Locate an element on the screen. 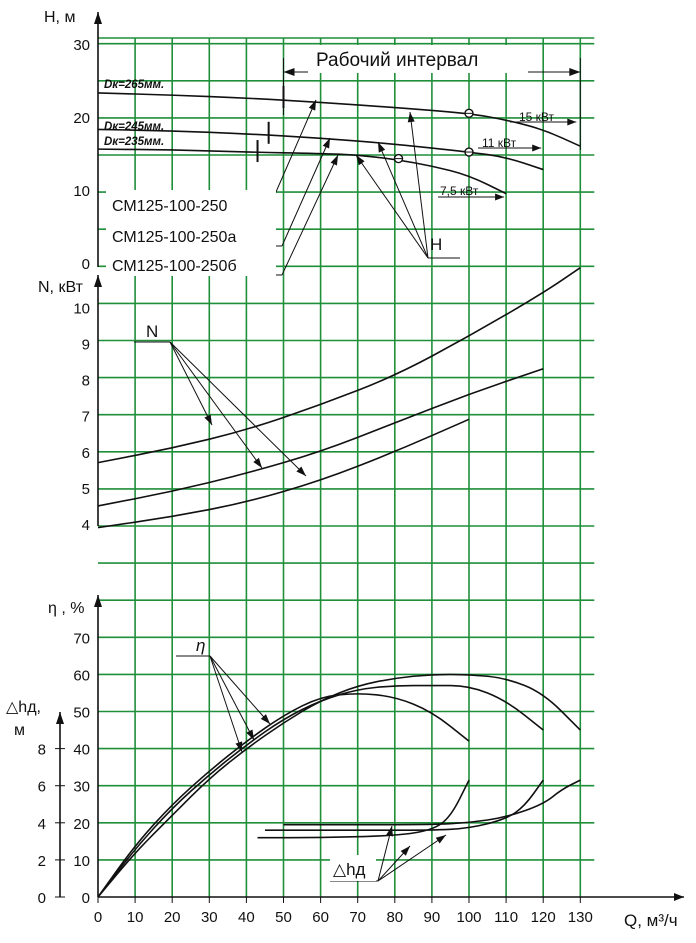 The width and height of the screenshot is (696, 943). x-tick-0: 0 is located at coordinates (98, 917).